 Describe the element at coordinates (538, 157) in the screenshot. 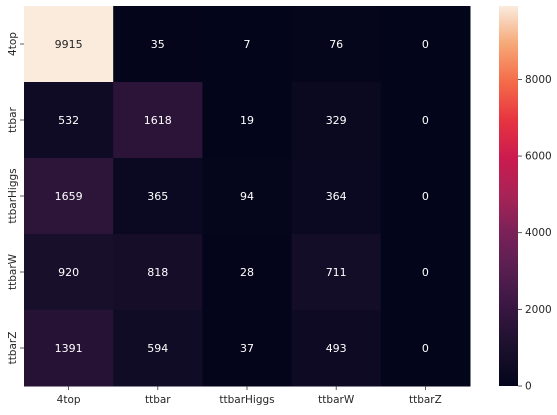

I see `colorbar-tick-label: 6000` at that location.